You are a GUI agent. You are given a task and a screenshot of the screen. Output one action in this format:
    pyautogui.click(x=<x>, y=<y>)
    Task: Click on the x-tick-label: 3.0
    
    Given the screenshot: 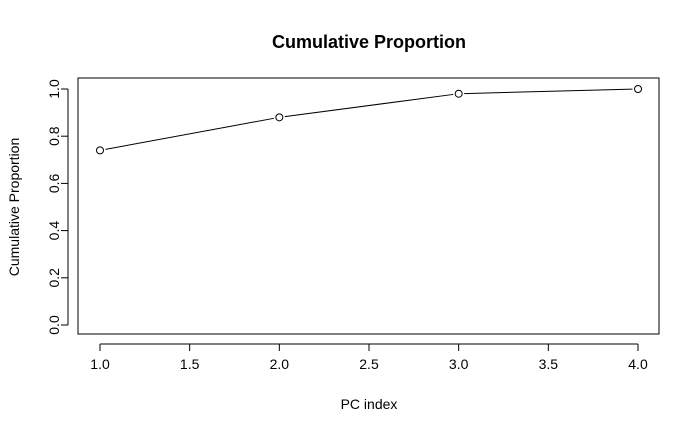 What is the action you would take?
    pyautogui.click(x=459, y=364)
    